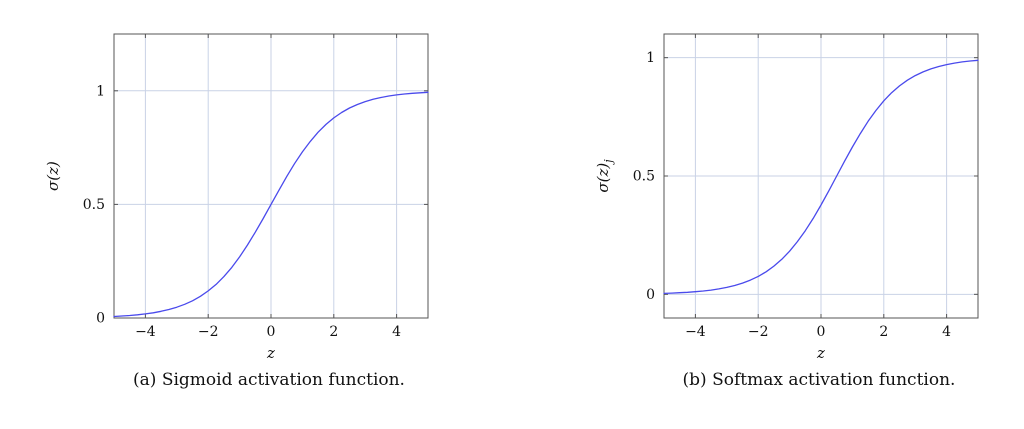 Image resolution: width=1024 pixels, height=429 pixels. Describe the element at coordinates (53, 176) in the screenshot. I see `svg-text: σ(z)` at that location.